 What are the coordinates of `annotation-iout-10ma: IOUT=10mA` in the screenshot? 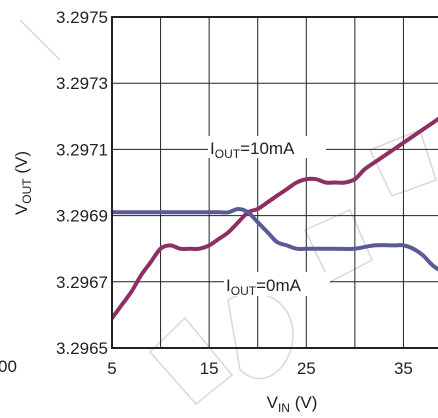 It's located at (267, 148).